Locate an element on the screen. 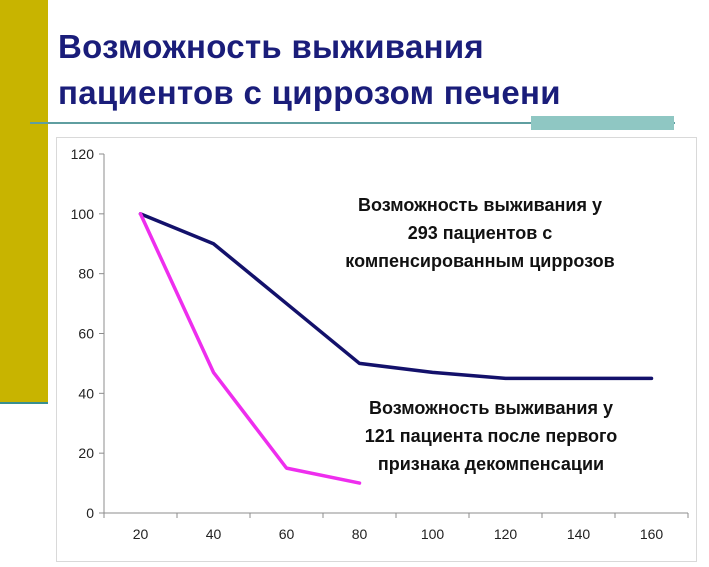 Image resolution: width=709 pixels, height=567 pixels. slide-title-line-1: Возможность выживания is located at coordinates (271, 46).